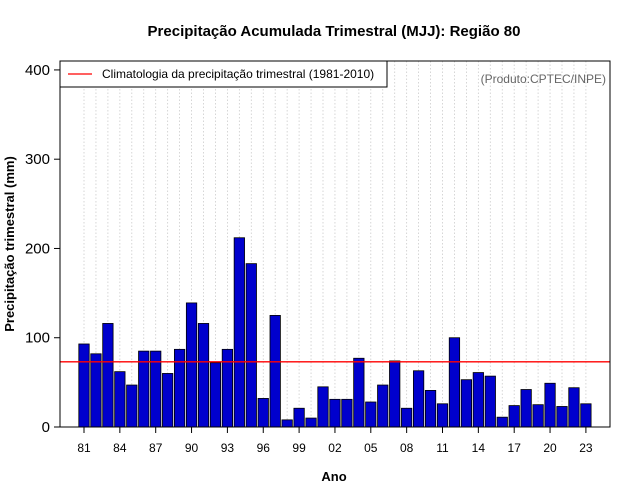 Image resolution: width=640 pixels, height=500 pixels. What do you see at coordinates (543, 79) in the screenshot?
I see `credit-text: (Produto:CPTEC/INPE)` at bounding box center [543, 79].